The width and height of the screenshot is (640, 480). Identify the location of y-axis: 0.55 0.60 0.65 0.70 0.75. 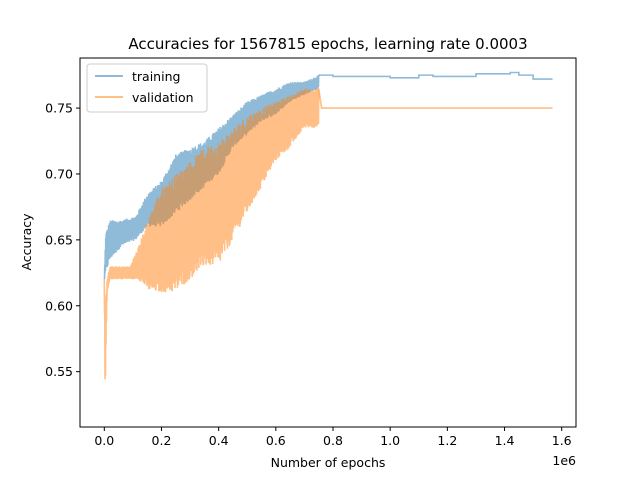
(62, 240).